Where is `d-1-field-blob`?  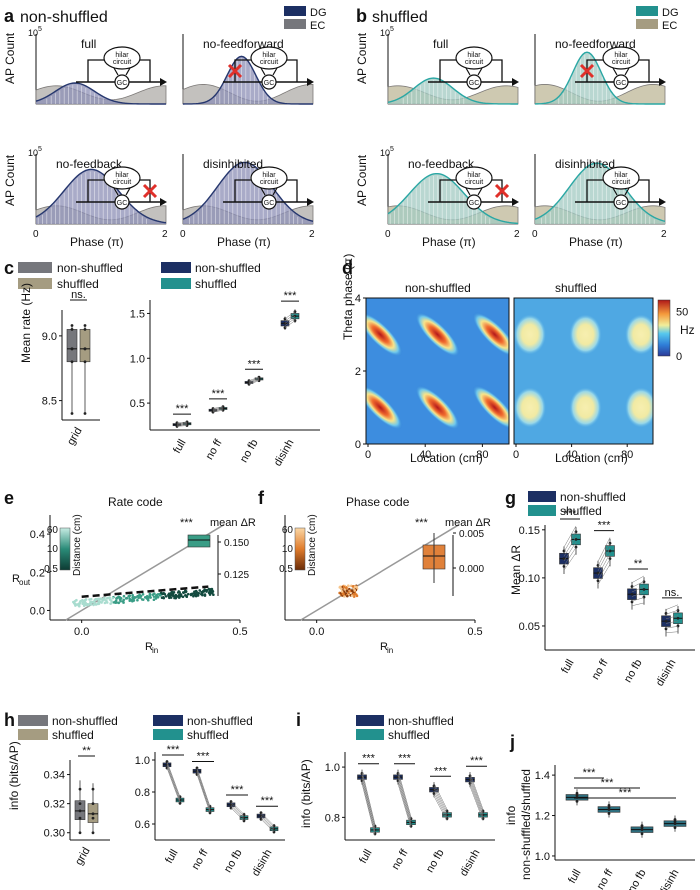
d-1-field-blob is located at coordinates (585, 334).